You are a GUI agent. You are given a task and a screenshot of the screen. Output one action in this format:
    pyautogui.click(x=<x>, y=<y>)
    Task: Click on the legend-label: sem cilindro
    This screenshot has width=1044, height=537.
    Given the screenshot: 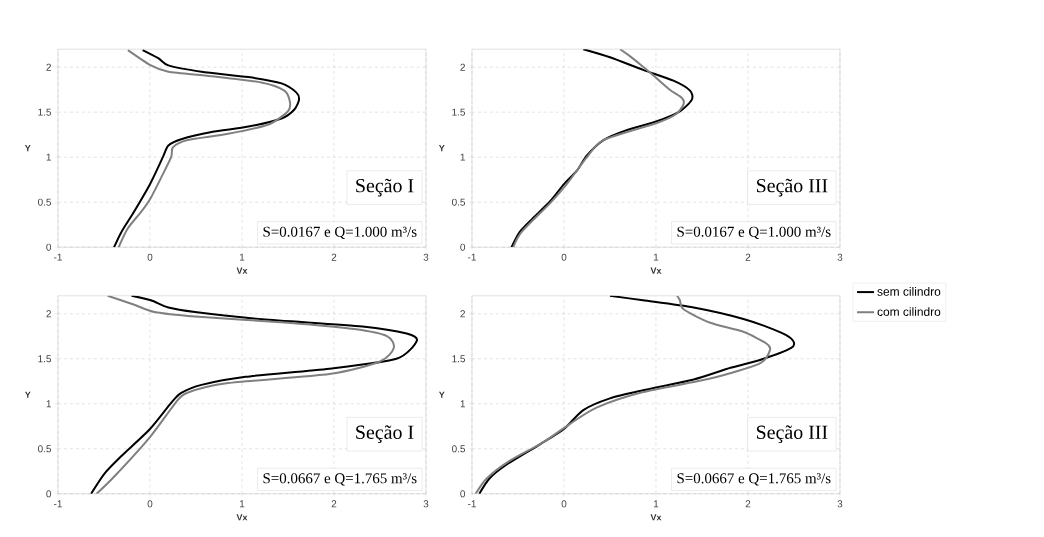 What is the action you would take?
    pyautogui.click(x=909, y=291)
    